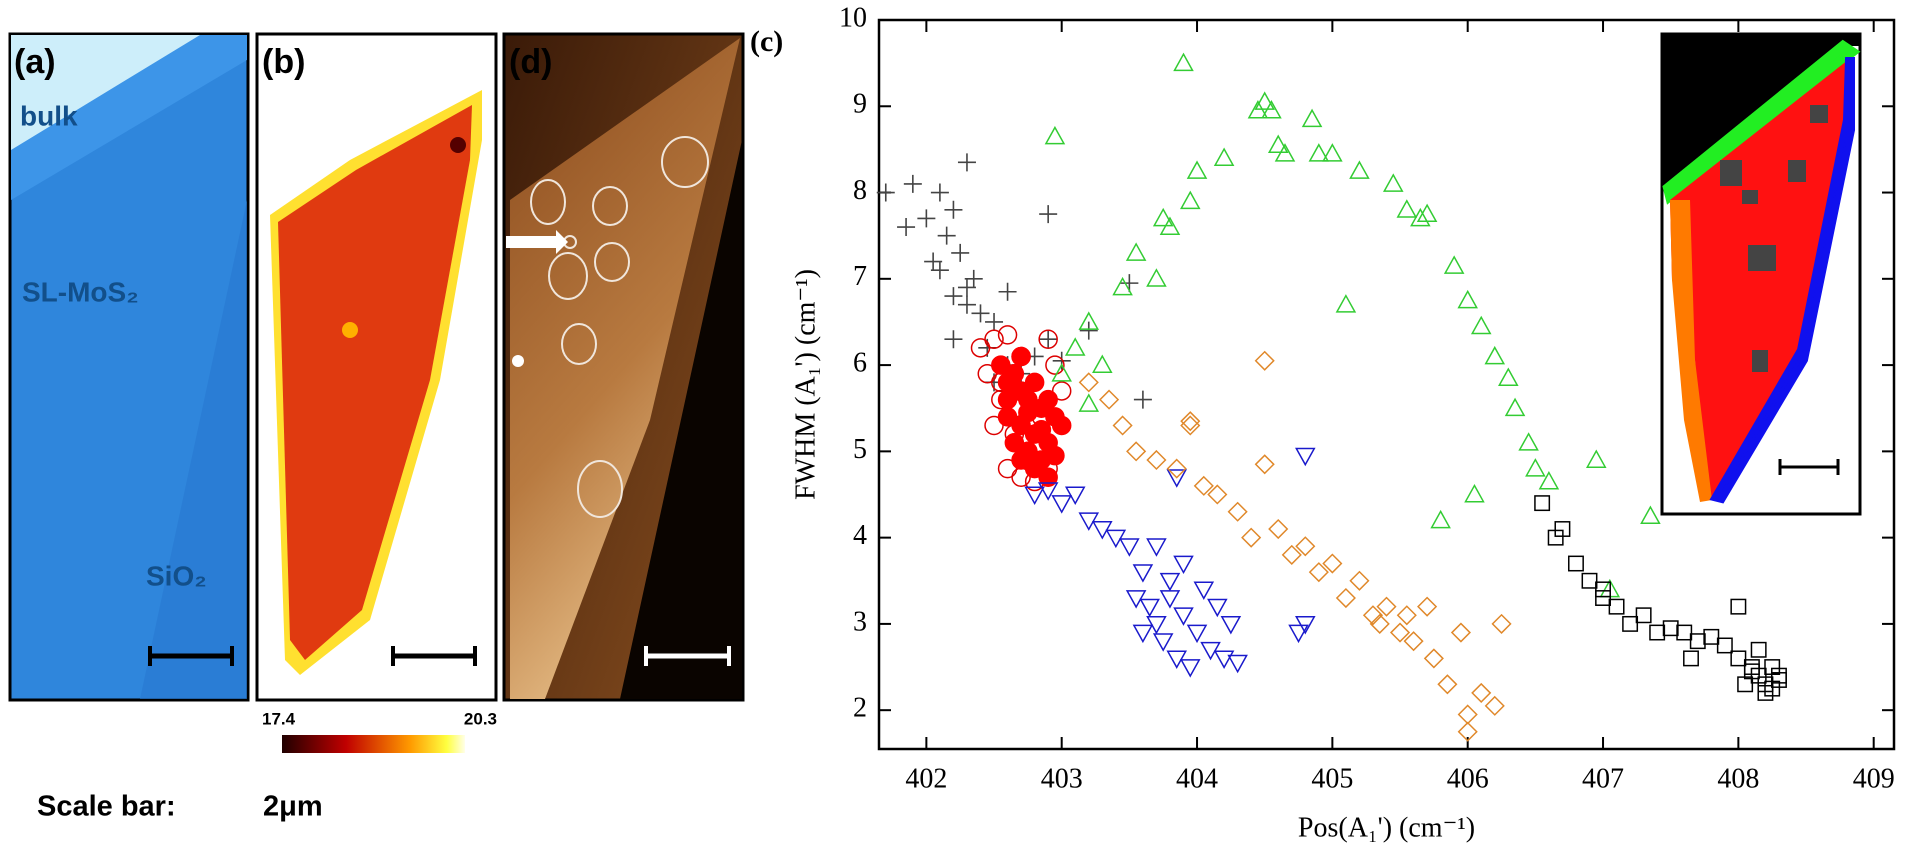 The height and width of the screenshot is (855, 1914). Describe the element at coordinates (518, 361) in the screenshot. I see `particle` at that location.